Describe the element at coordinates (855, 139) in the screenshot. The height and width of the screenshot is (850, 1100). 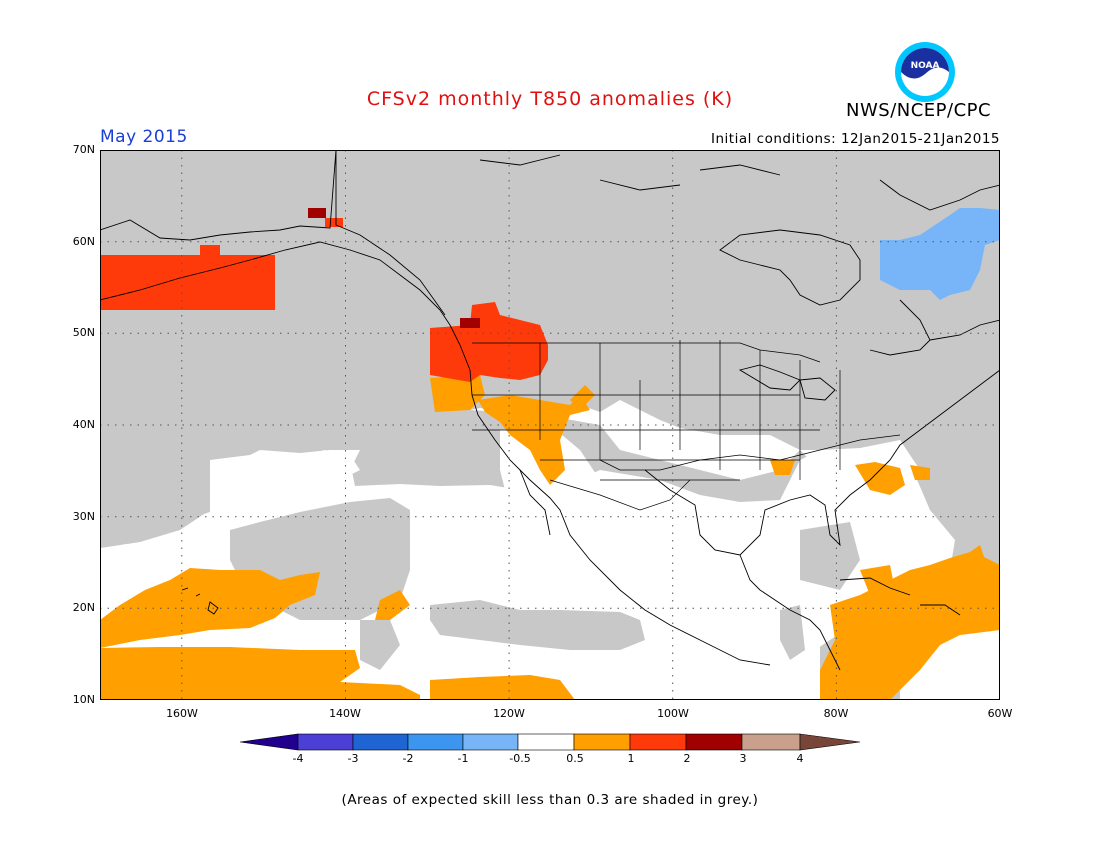
I see `initial-conditions: Initial conditions: 12Jan2015-21Jan2015` at that location.